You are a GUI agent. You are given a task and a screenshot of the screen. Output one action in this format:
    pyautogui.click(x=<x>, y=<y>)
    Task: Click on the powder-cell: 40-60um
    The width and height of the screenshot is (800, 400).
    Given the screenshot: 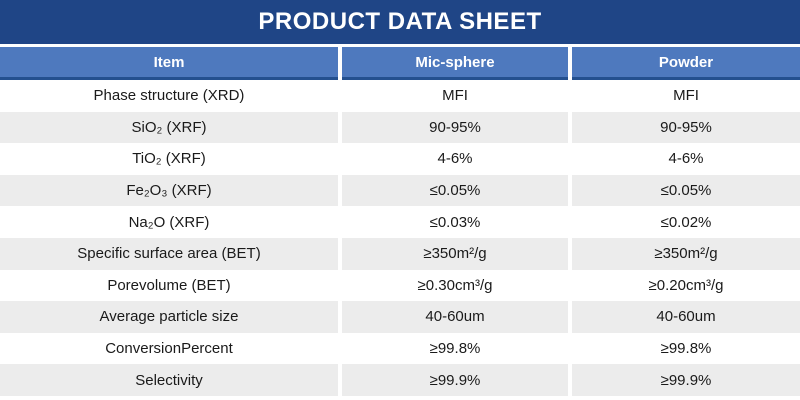 What is the action you would take?
    pyautogui.click(x=686, y=317)
    